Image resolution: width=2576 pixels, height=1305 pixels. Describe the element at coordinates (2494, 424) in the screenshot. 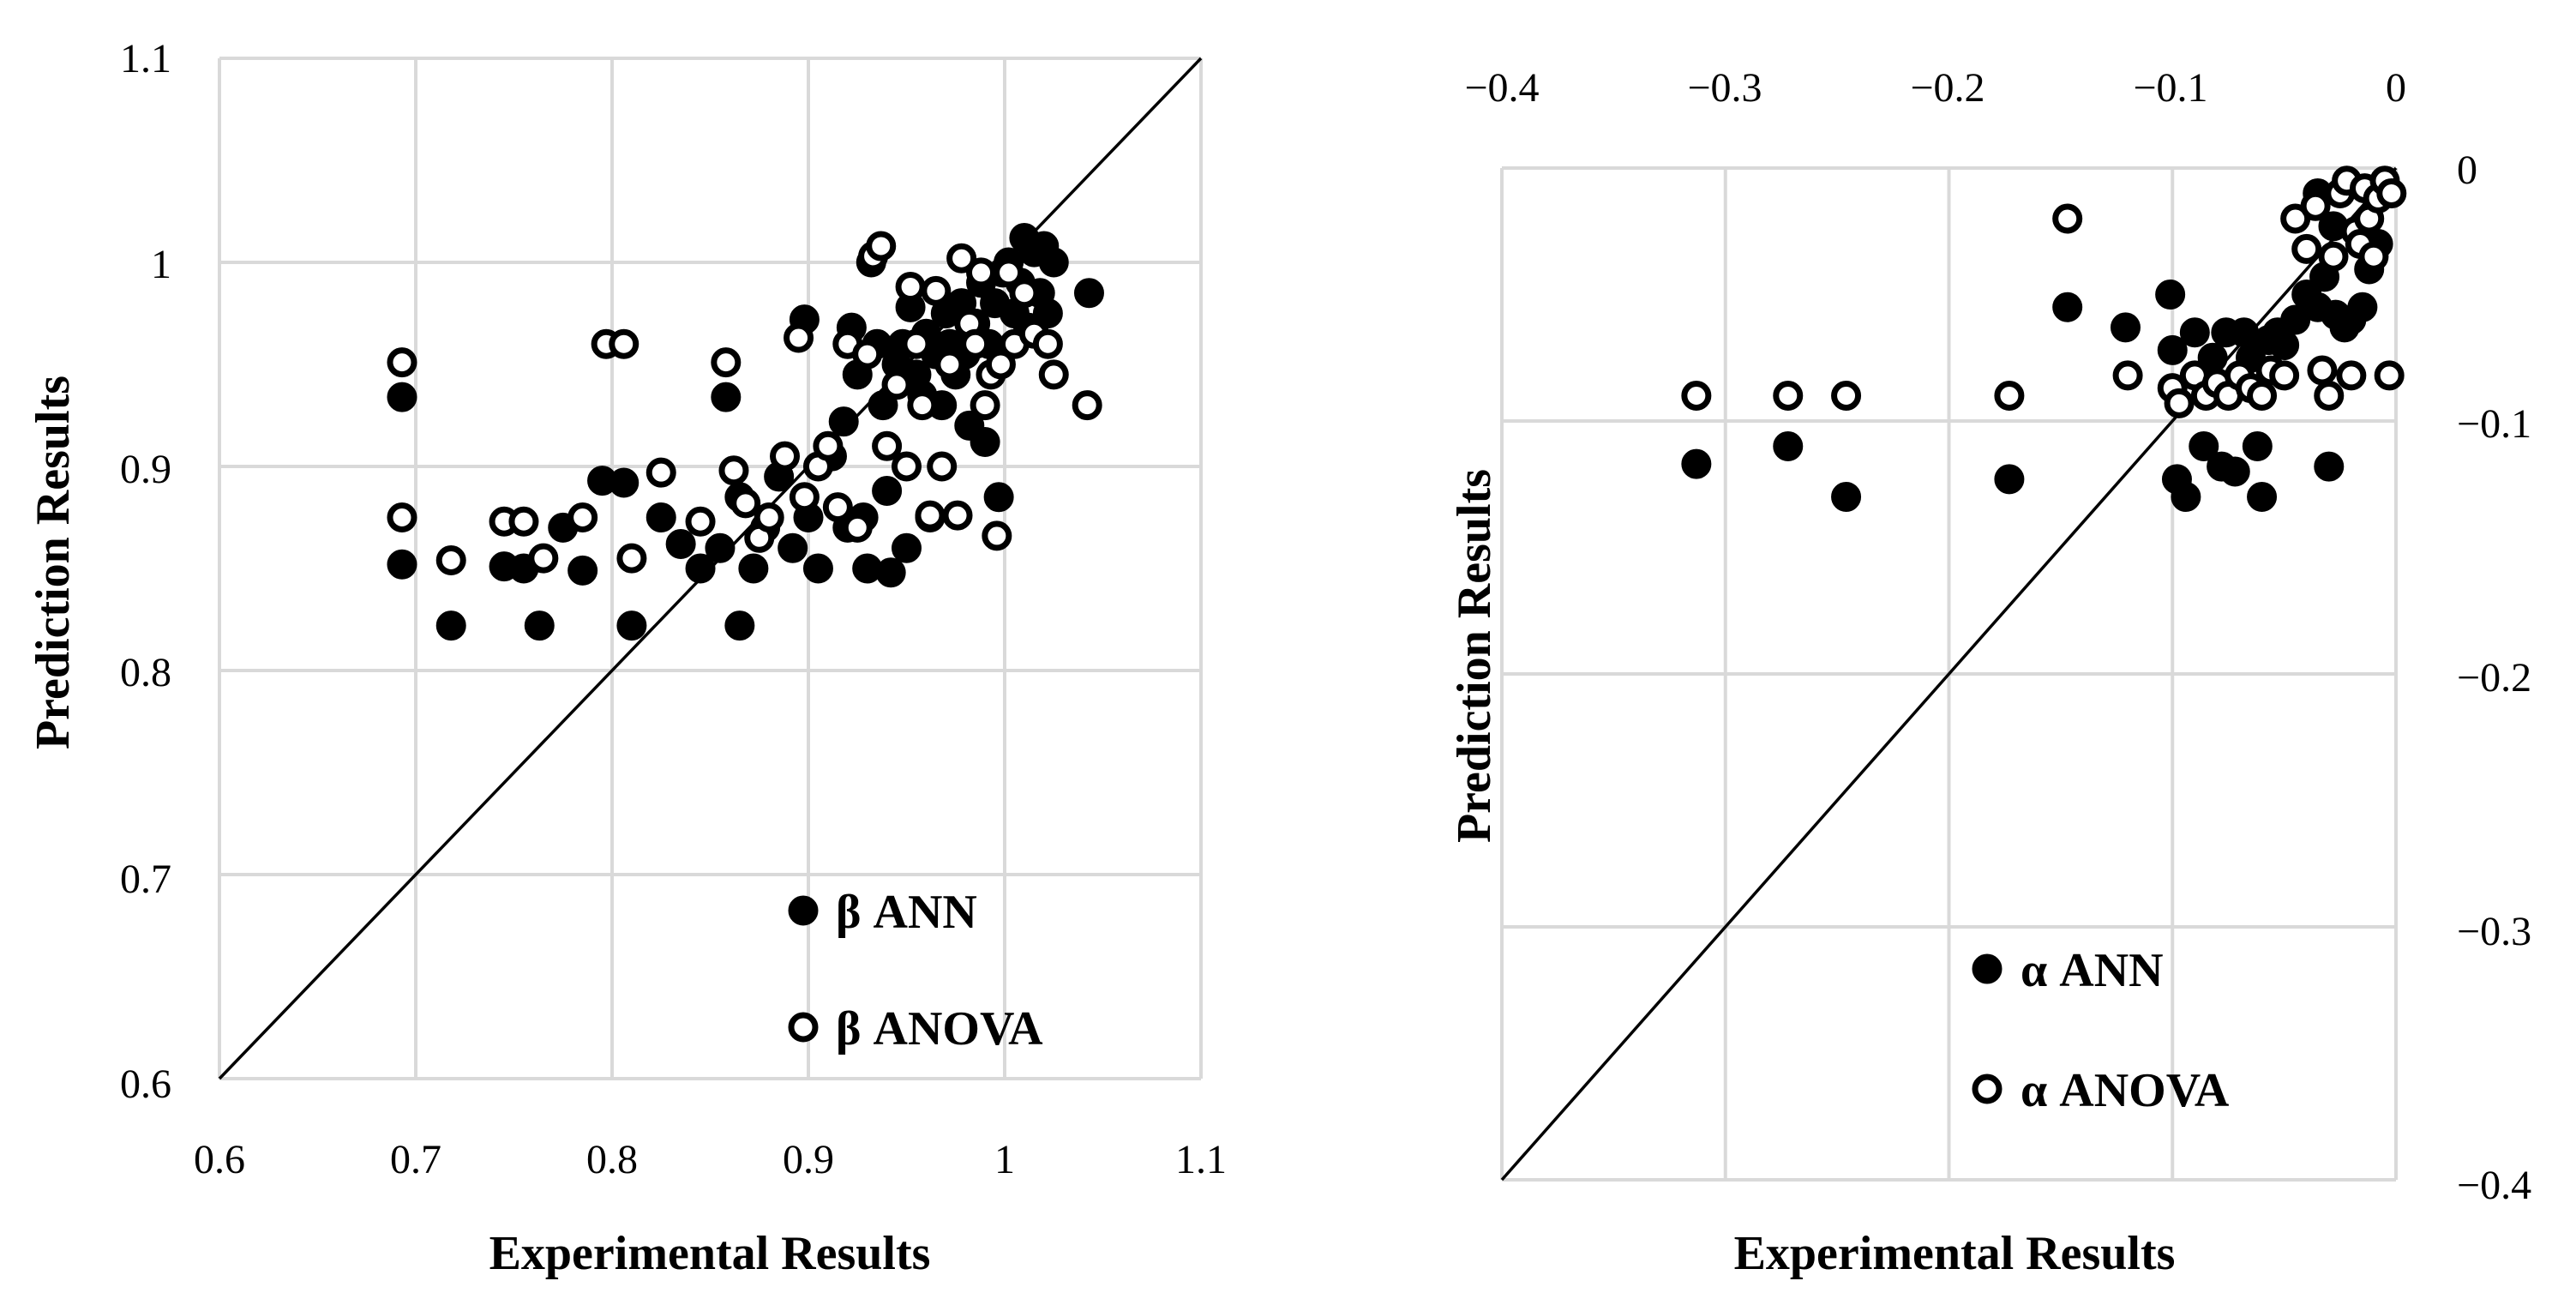

I see `alpha-y-tick-label: −0.1` at that location.